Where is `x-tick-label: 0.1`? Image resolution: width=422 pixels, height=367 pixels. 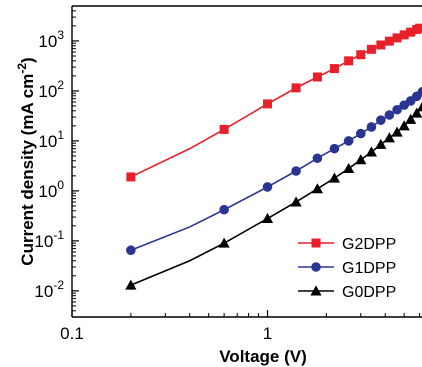
x-tick-label: 0.1 is located at coordinates (72, 333).